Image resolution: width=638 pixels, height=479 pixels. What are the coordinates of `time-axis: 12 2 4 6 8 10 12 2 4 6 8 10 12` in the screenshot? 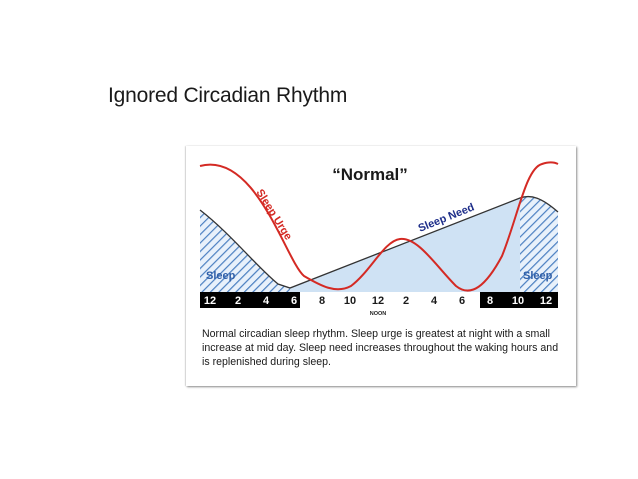 It's located at (378, 301).